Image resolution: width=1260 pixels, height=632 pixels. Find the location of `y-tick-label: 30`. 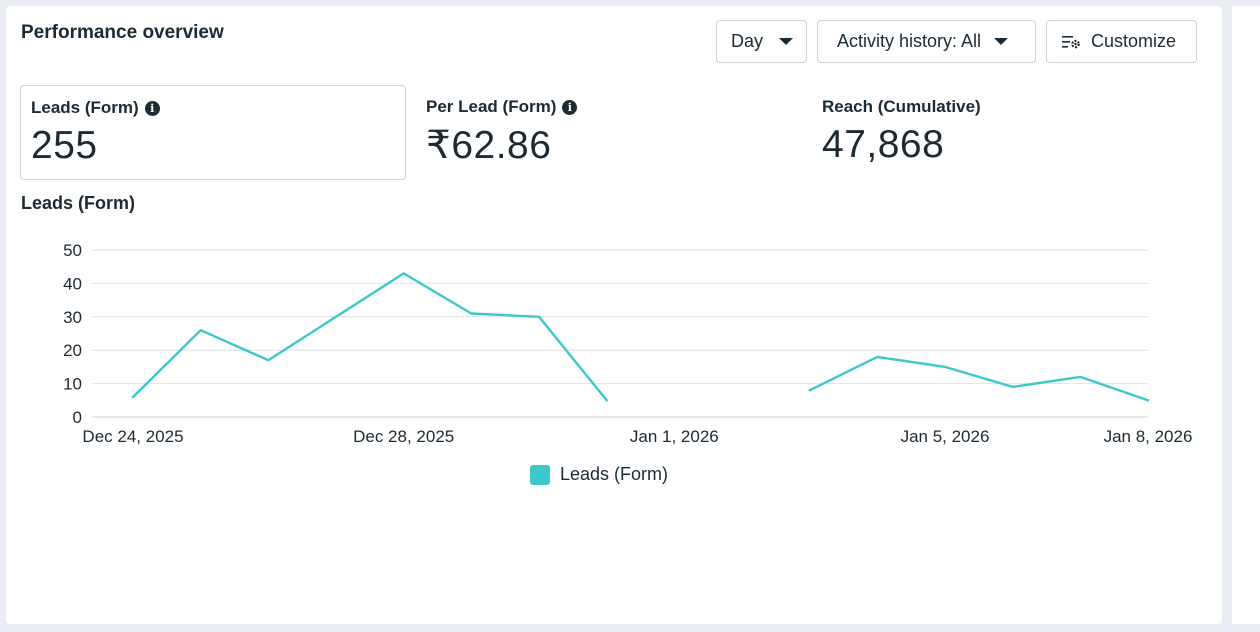

y-tick-label: 30 is located at coordinates (72, 317).